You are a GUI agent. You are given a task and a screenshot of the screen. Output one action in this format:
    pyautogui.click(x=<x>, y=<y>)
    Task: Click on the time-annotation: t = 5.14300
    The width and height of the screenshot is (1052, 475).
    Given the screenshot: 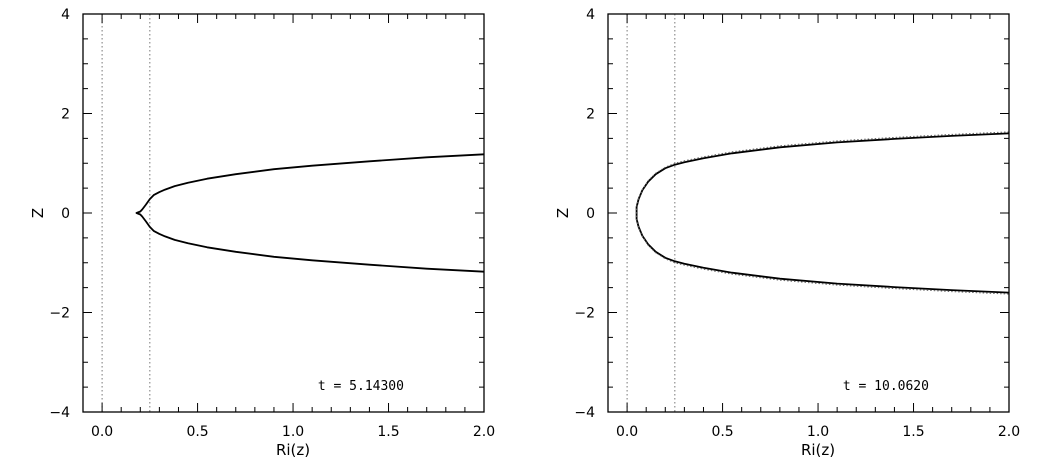 What is the action you would take?
    pyautogui.click(x=361, y=386)
    